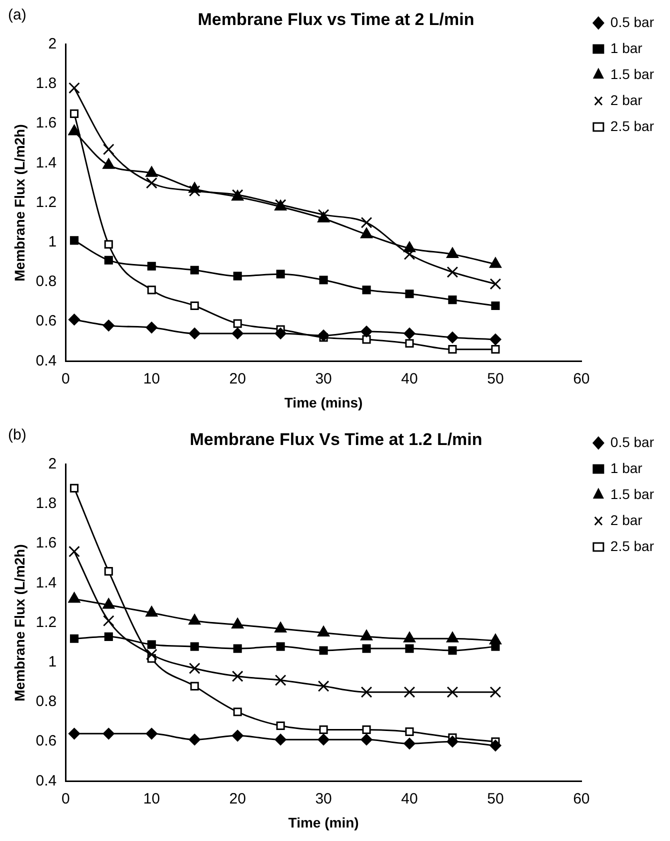  What do you see at coordinates (323, 402) in the screenshot?
I see `x-axis-title: Time (mins)` at bounding box center [323, 402].